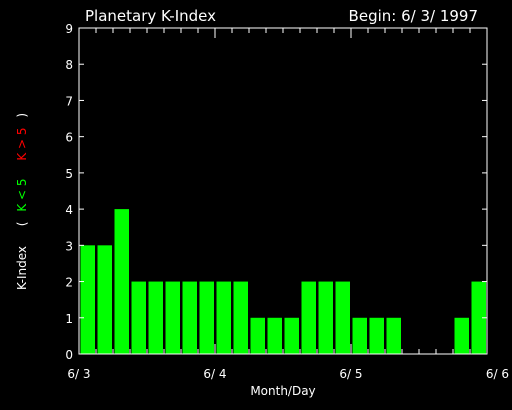  What do you see at coordinates (413, 16) in the screenshot?
I see `begin-date: Begin: 6/ 3/ 1997` at bounding box center [413, 16].